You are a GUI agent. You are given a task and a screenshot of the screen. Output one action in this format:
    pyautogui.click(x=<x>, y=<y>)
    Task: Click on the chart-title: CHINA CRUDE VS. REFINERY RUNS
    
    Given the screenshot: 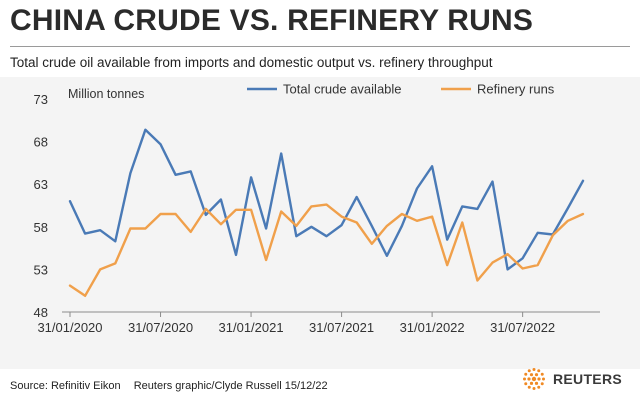 What is the action you would take?
    pyautogui.click(x=272, y=20)
    